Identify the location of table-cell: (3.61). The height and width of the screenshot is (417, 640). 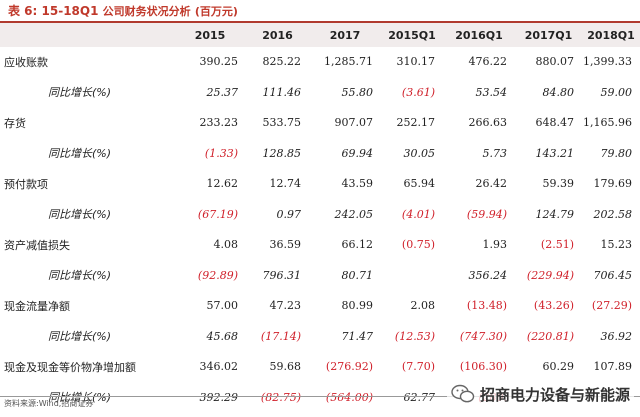
(418, 92).